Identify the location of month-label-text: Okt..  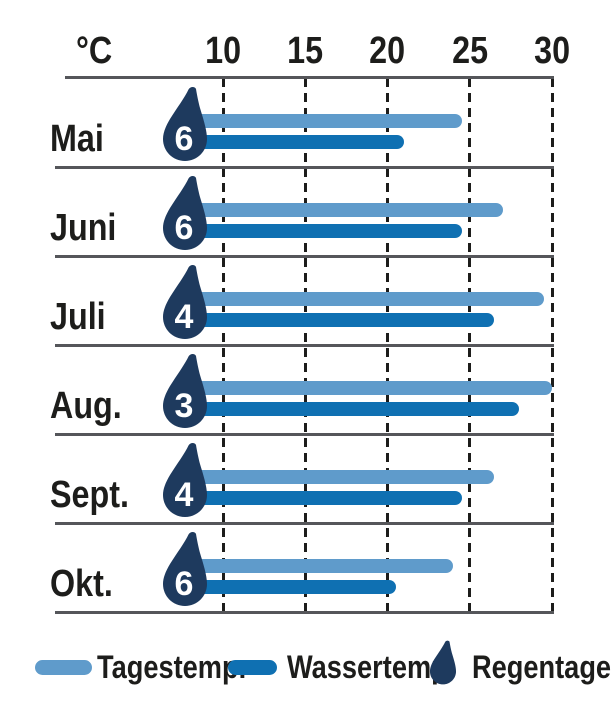
(81, 584).